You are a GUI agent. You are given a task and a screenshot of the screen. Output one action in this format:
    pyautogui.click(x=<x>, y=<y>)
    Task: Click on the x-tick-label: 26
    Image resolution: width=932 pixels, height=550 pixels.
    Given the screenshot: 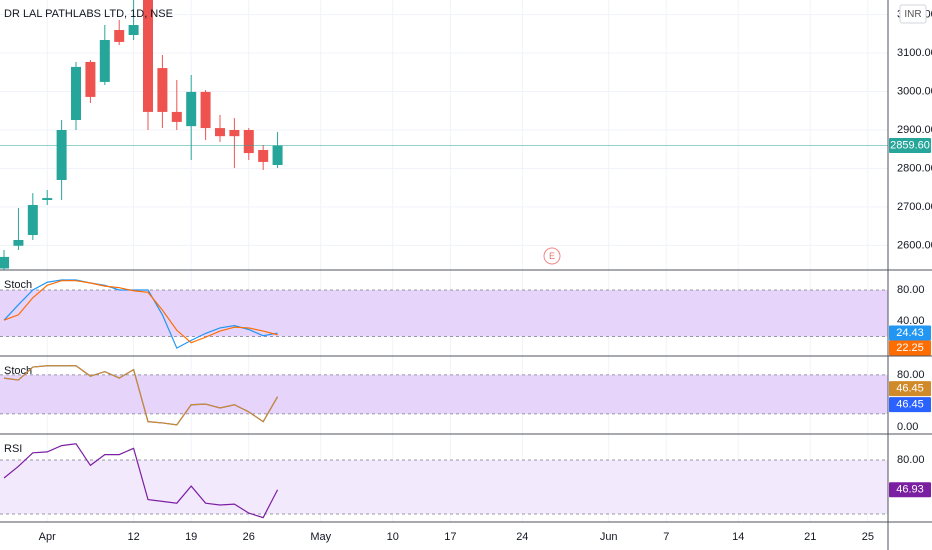 What is the action you would take?
    pyautogui.click(x=249, y=537)
    